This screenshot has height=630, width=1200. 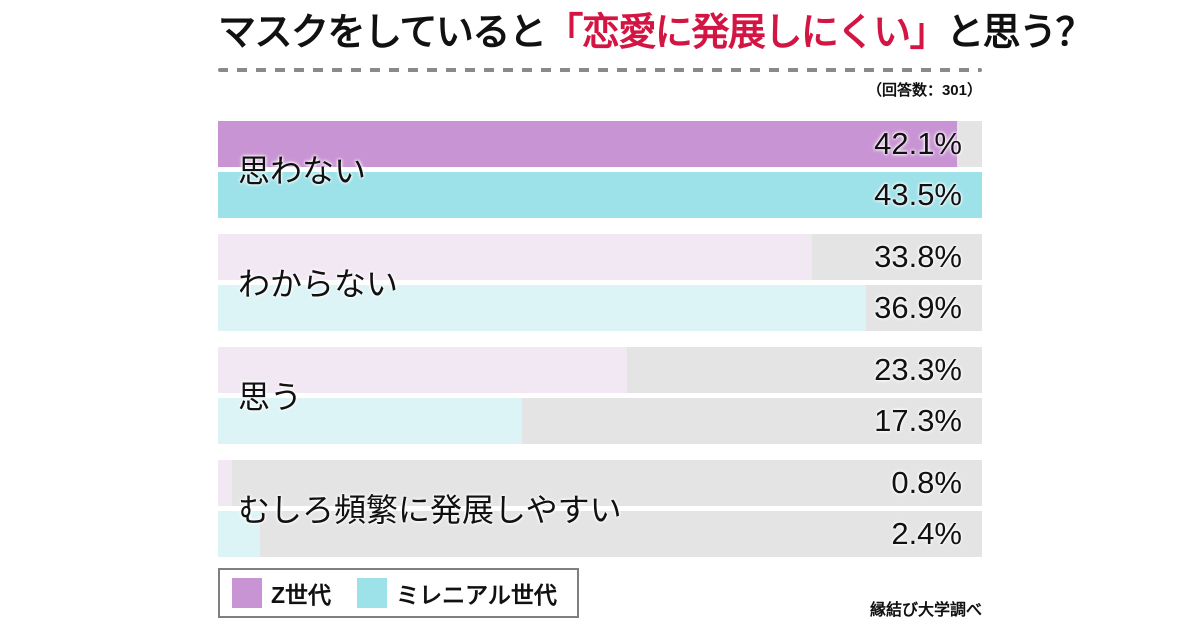 What do you see at coordinates (600, 482) in the screenshot?
I see `bar-track-z: 0.8%` at bounding box center [600, 482].